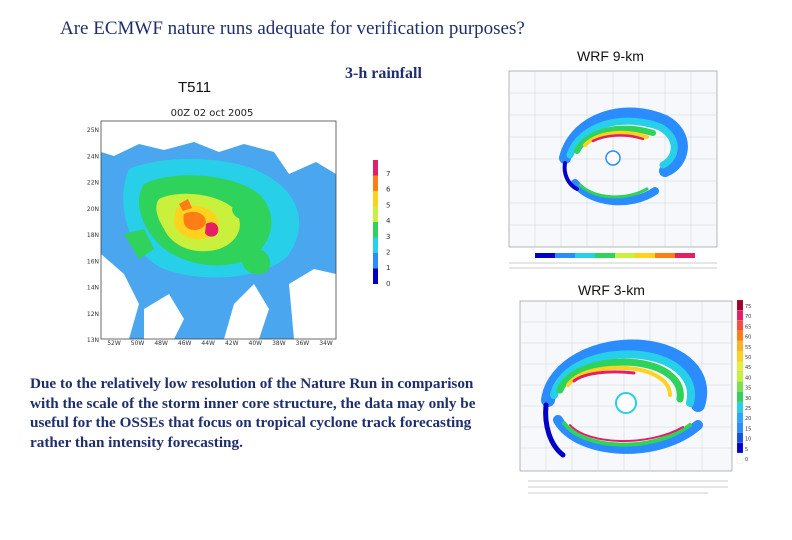  I want to click on t511-lat-label: 22N, so click(93, 183).